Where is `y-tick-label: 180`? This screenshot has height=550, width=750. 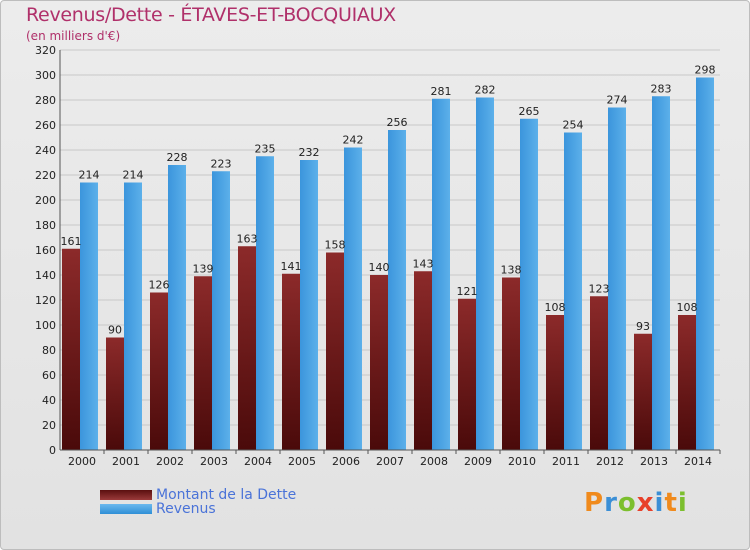 y-tick-label: 180 is located at coordinates (45, 225).